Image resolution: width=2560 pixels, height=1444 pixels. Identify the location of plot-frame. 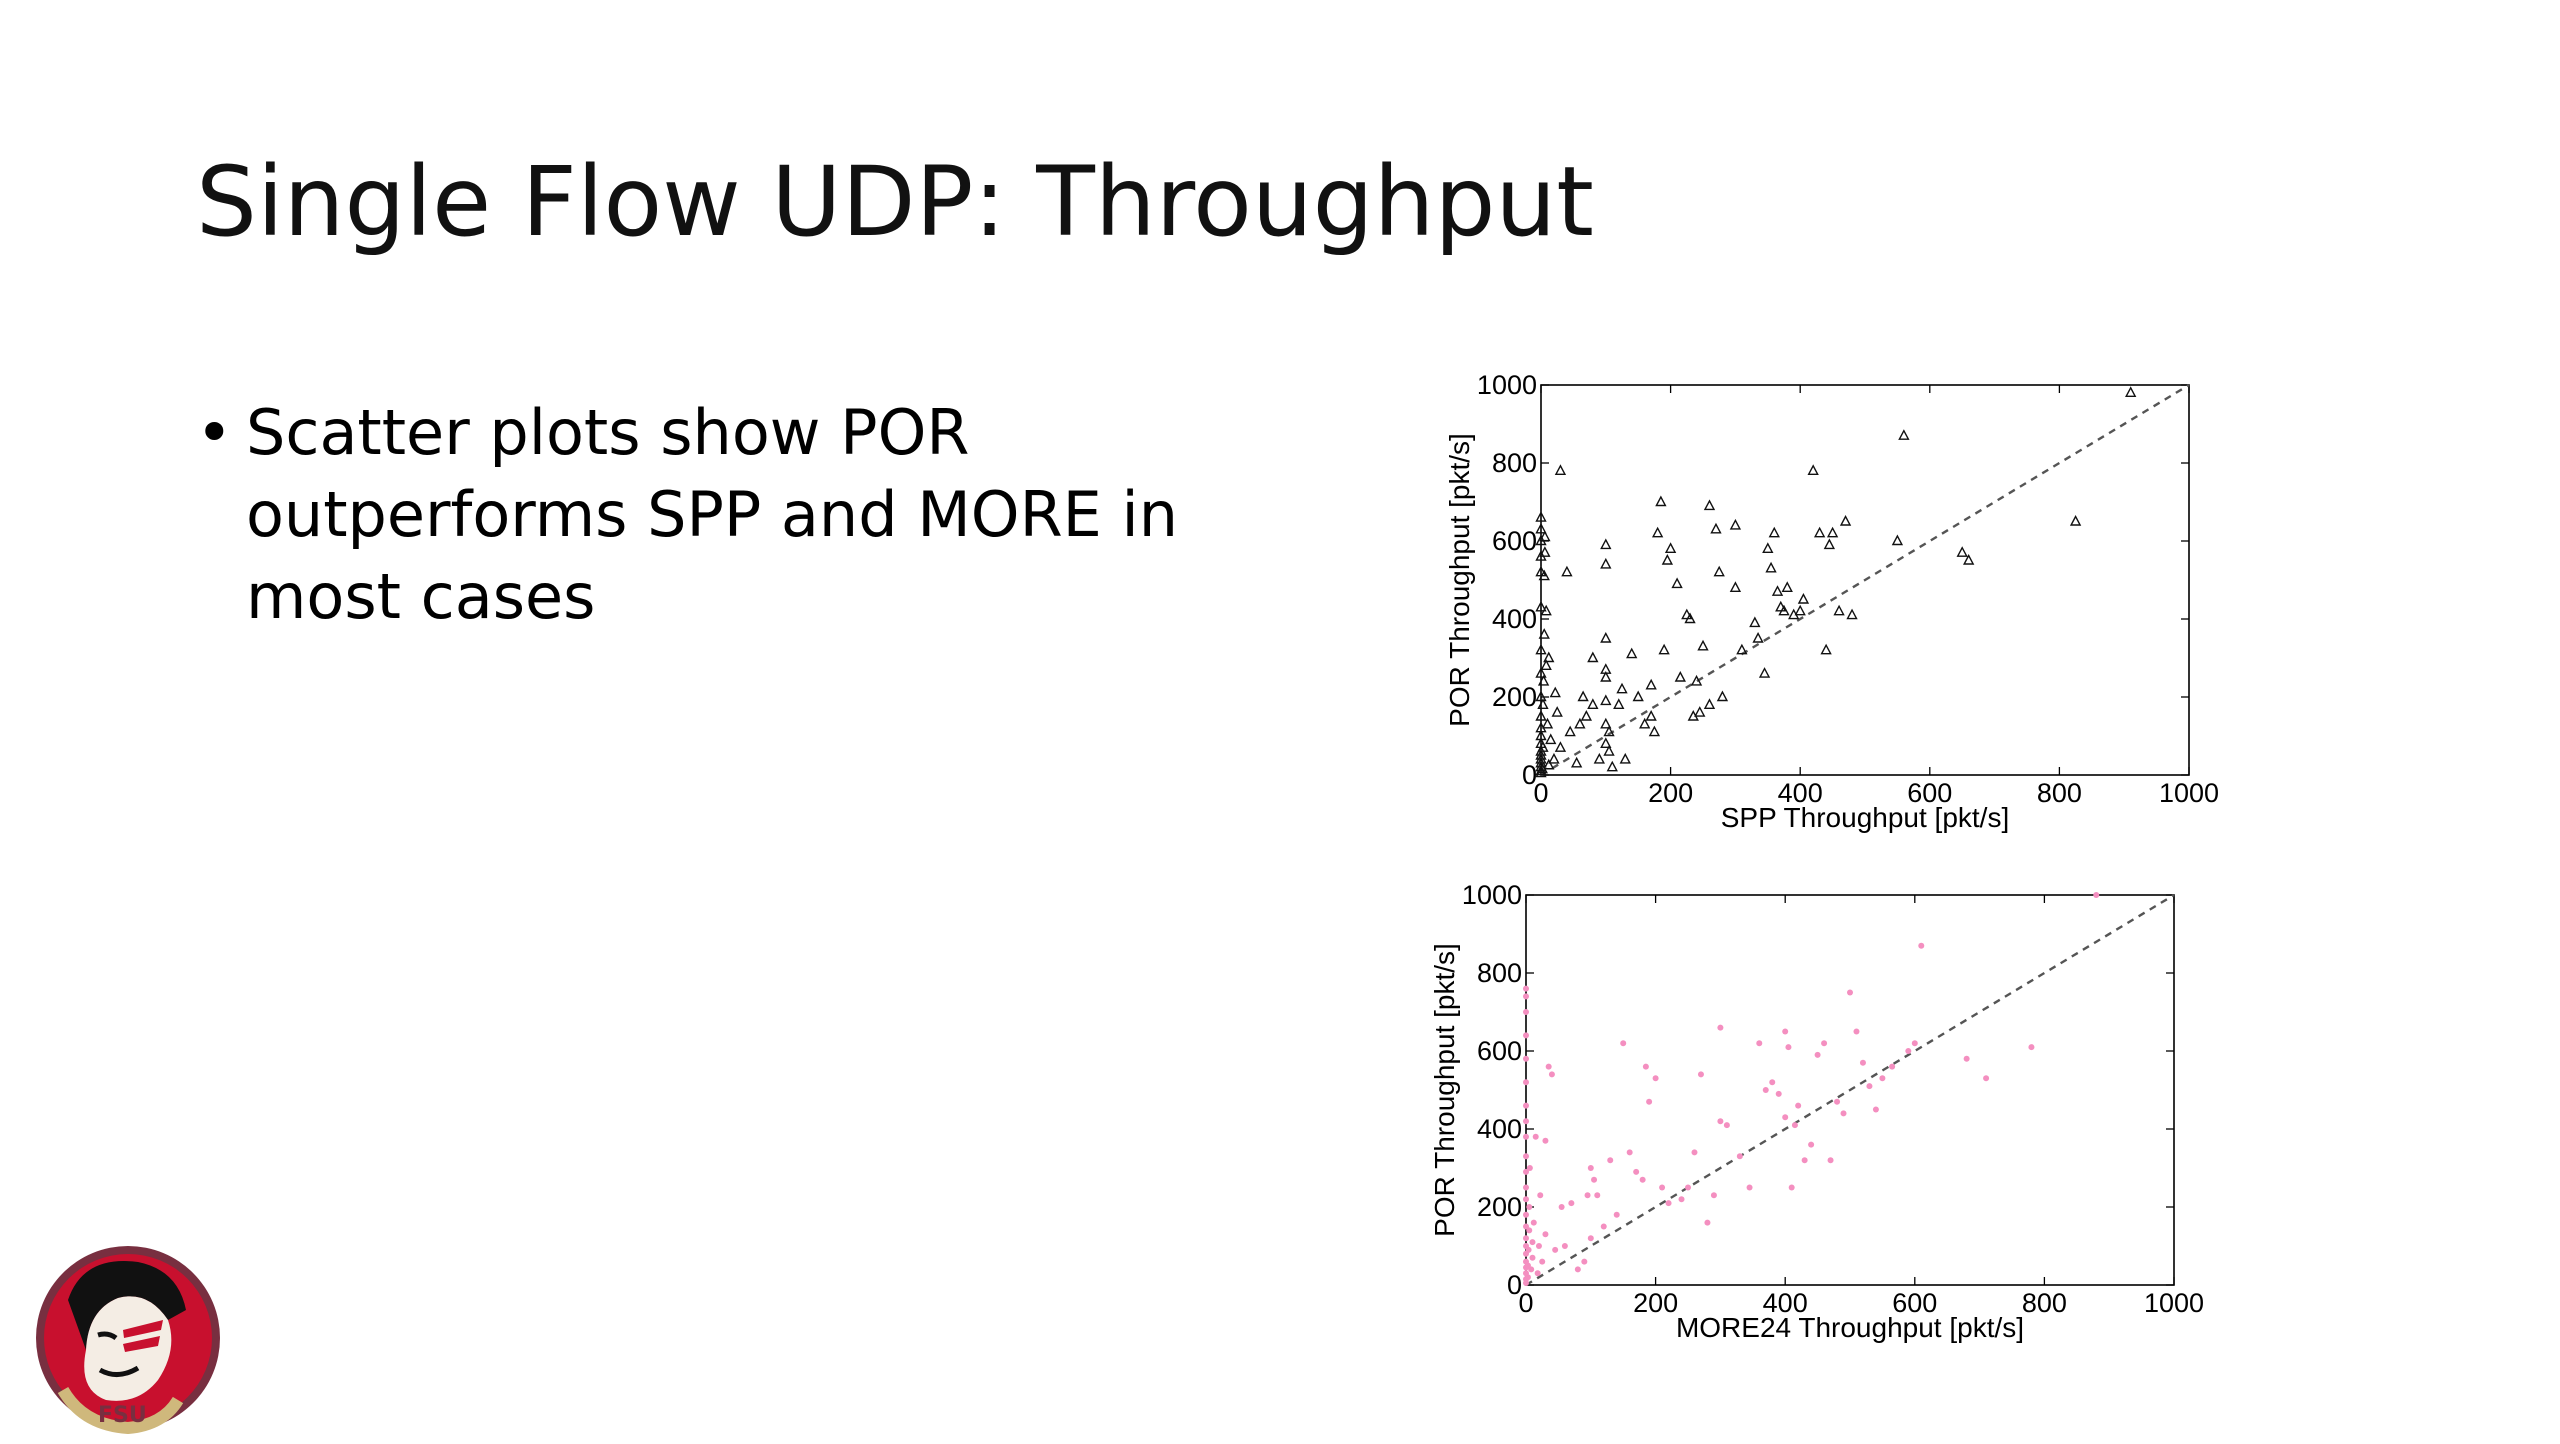
(1850, 1090).